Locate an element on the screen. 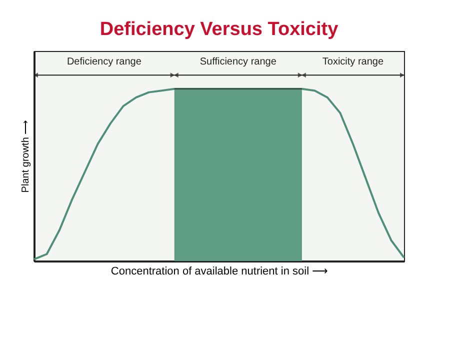 Image resolution: width=474 pixels, height=355 pixels. text: Toxicity range is located at coordinates (353, 62).